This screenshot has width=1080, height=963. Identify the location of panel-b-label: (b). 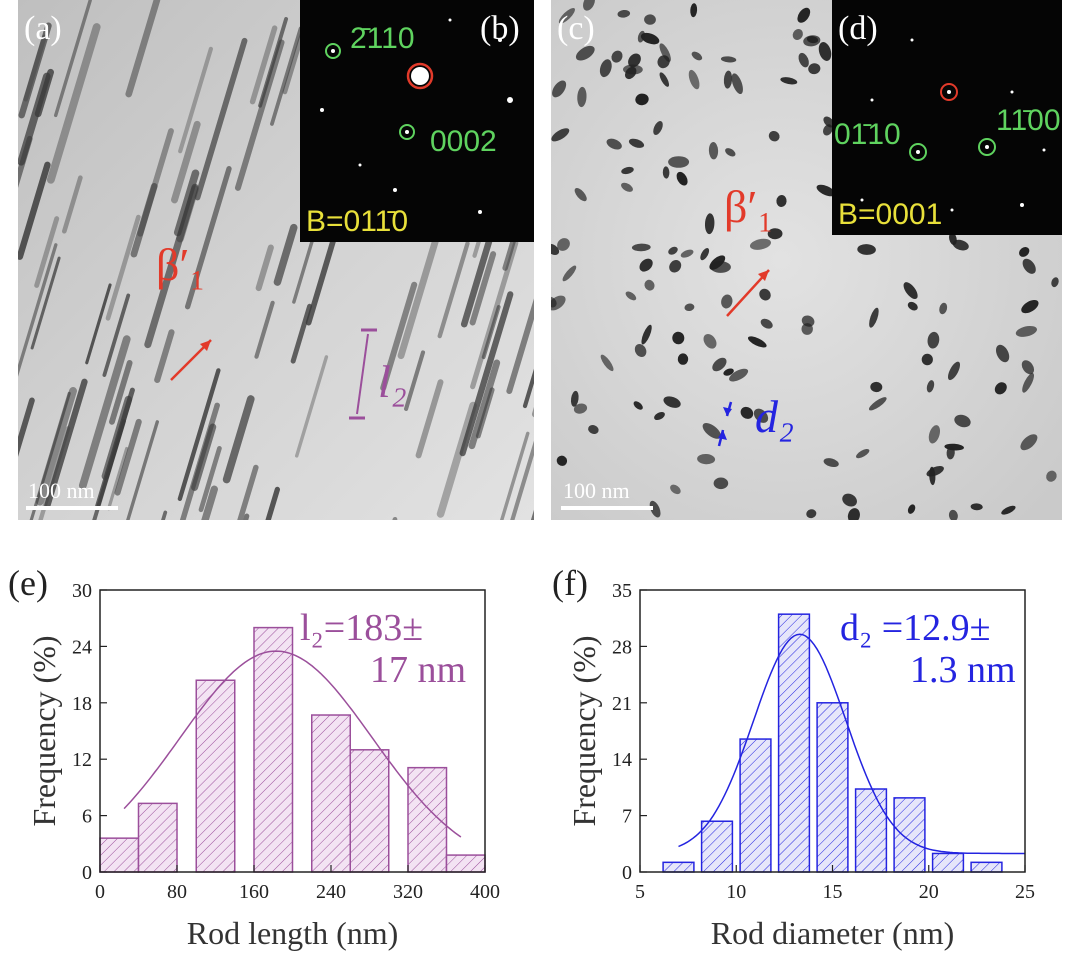
(500, 28).